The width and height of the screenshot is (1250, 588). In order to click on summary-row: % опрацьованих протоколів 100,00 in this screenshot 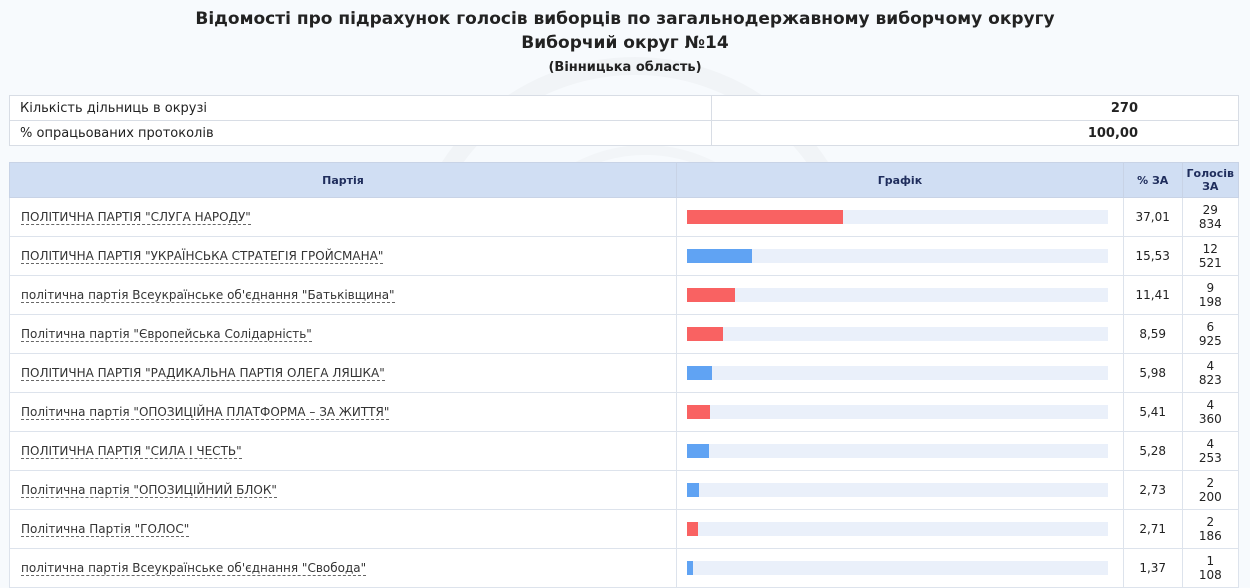, I will do `click(624, 133)`.